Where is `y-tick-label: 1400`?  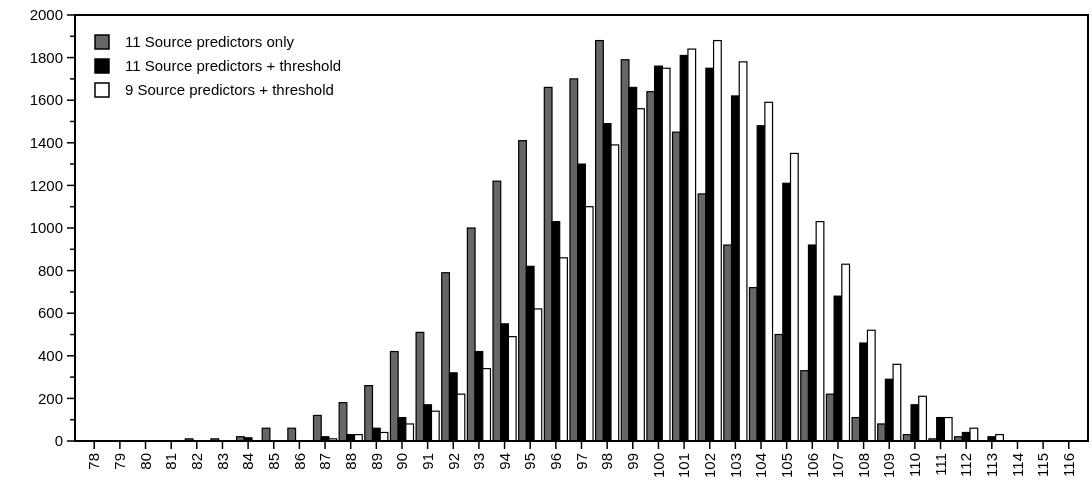
y-tick-label: 1400 is located at coordinates (46, 143).